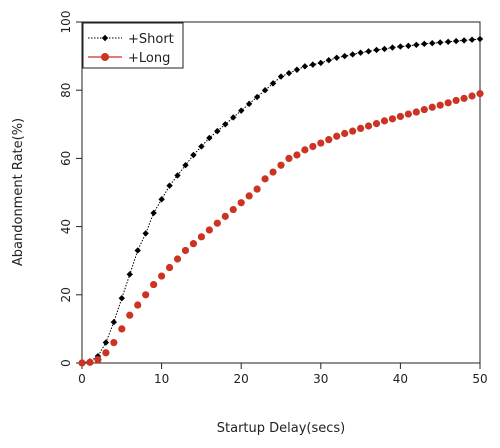 The width and height of the screenshot is (500, 448). What do you see at coordinates (66, 294) in the screenshot?
I see `y-tick-label: 20` at bounding box center [66, 294].